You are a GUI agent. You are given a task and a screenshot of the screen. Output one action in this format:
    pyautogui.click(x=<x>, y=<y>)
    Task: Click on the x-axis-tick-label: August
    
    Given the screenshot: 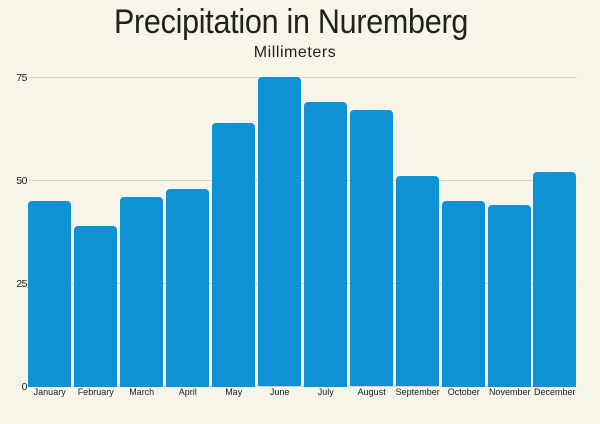 What is the action you would take?
    pyautogui.click(x=371, y=392)
    